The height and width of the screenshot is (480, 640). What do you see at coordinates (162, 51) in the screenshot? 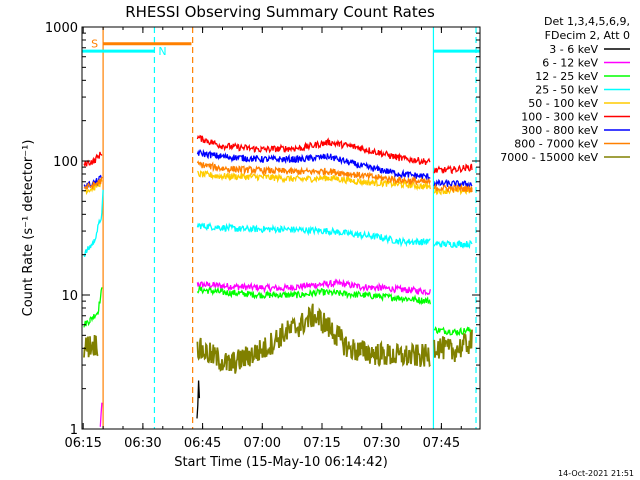
I see `night-flag-label: N` at bounding box center [162, 51].